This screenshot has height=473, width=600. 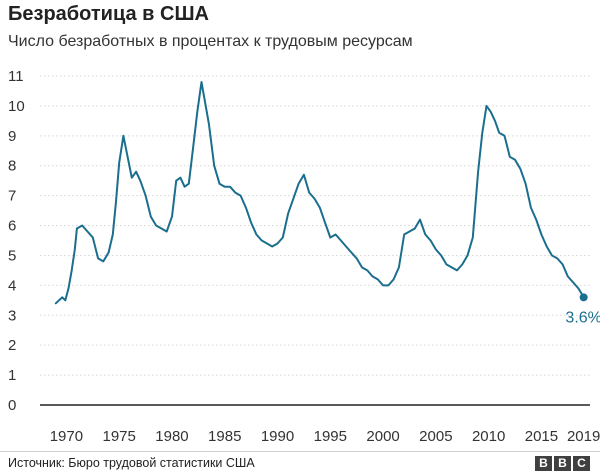 What do you see at coordinates (12, 315) in the screenshot?
I see `y-tick-label: 3` at bounding box center [12, 315].